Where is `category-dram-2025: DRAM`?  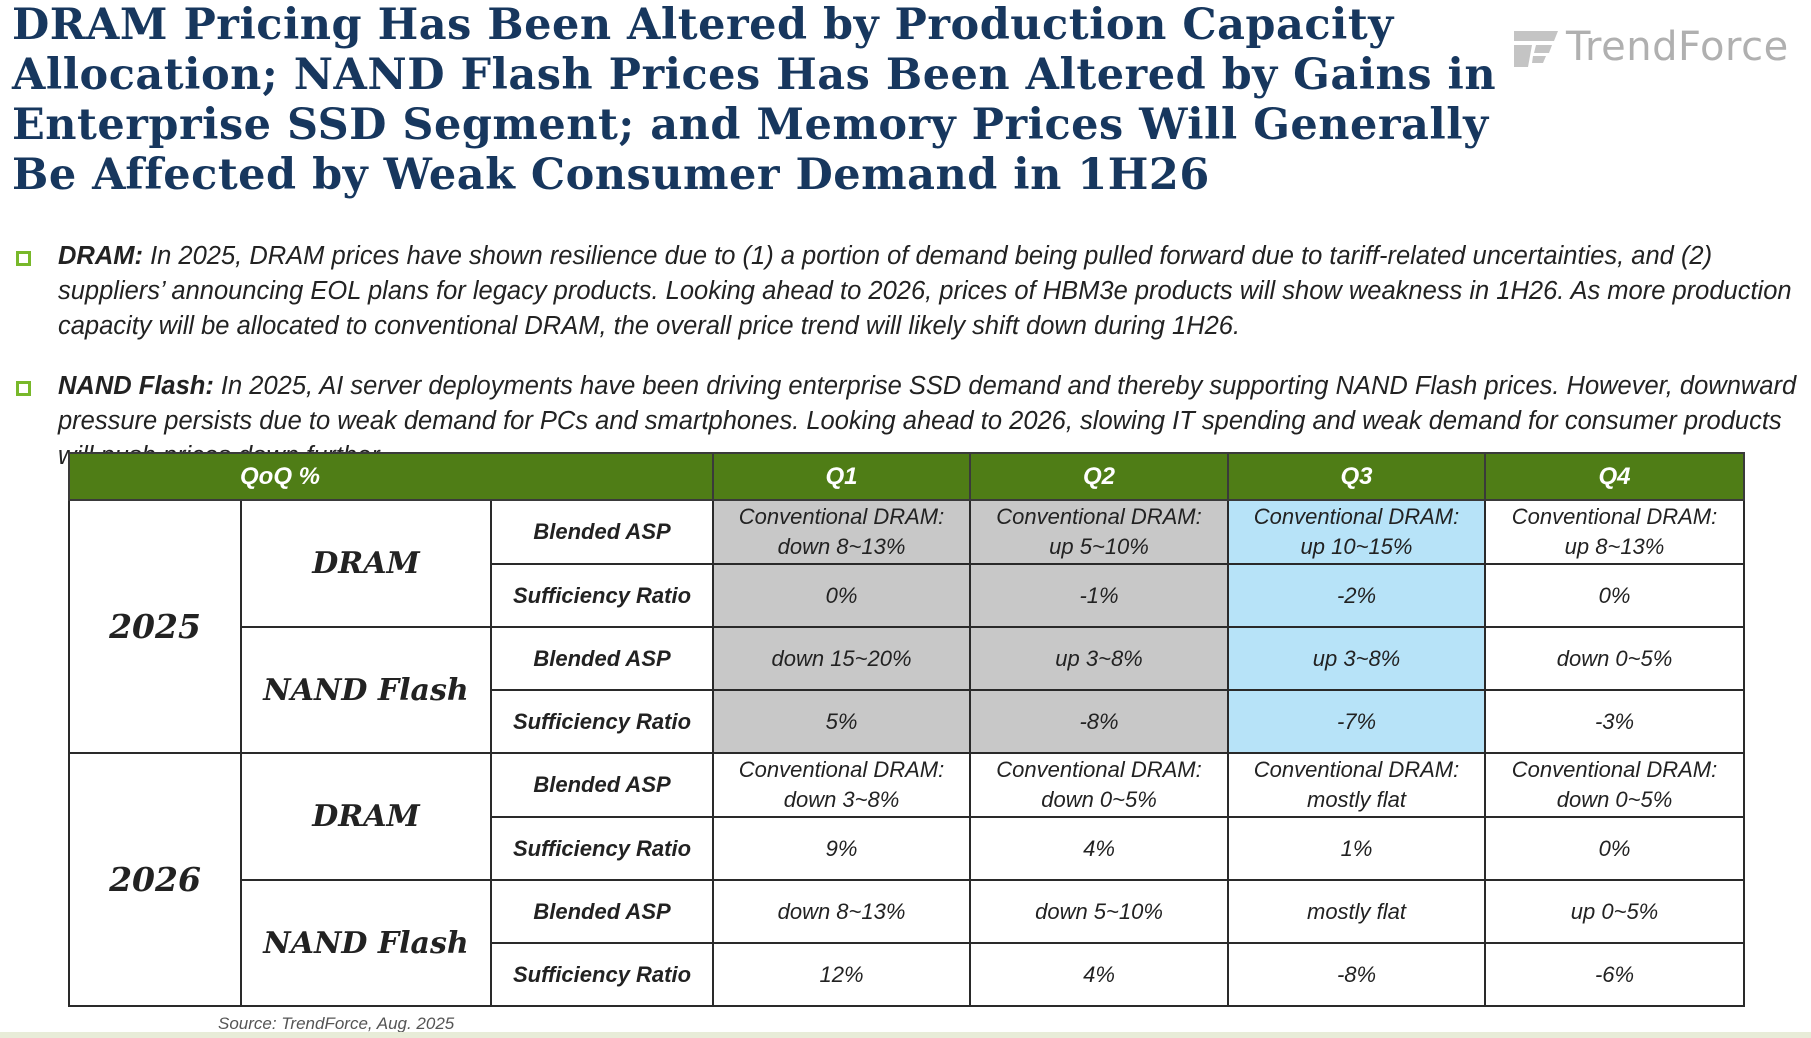 category-dram-2025: DRAM is located at coordinates (366, 563).